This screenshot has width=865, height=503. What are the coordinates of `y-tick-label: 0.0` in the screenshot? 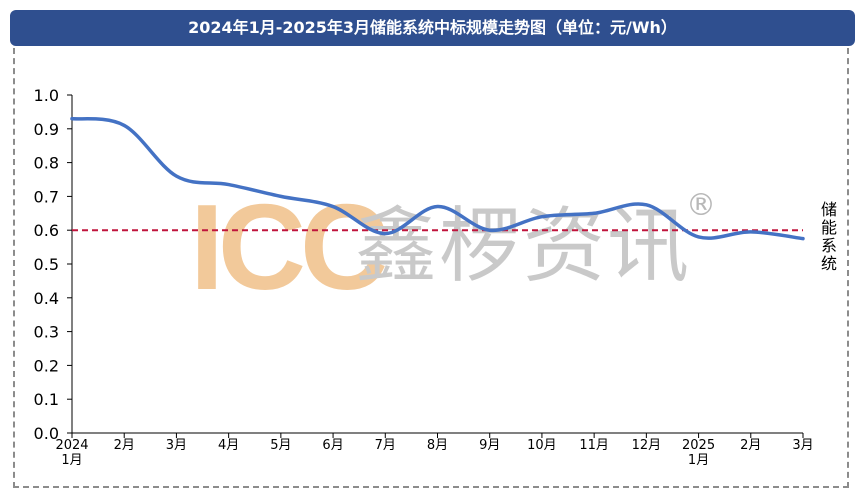 It's located at (46, 433).